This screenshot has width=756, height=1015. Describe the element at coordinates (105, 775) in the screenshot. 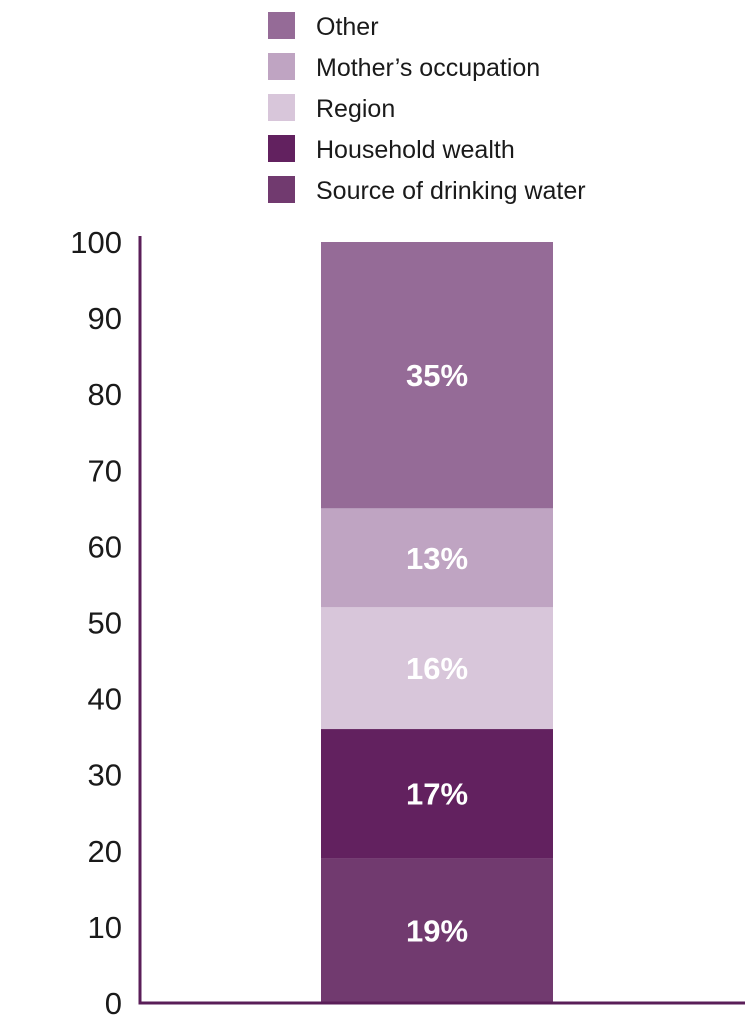

I see `y-tick-label-30: 30` at that location.